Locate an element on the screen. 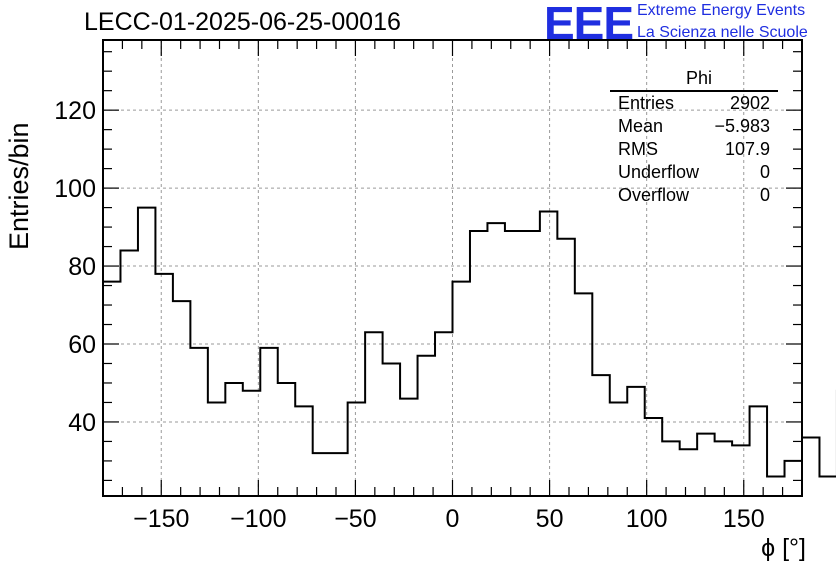 This screenshot has width=836, height=572. stats-row-mean: Mean −5.983 is located at coordinates (694, 126).